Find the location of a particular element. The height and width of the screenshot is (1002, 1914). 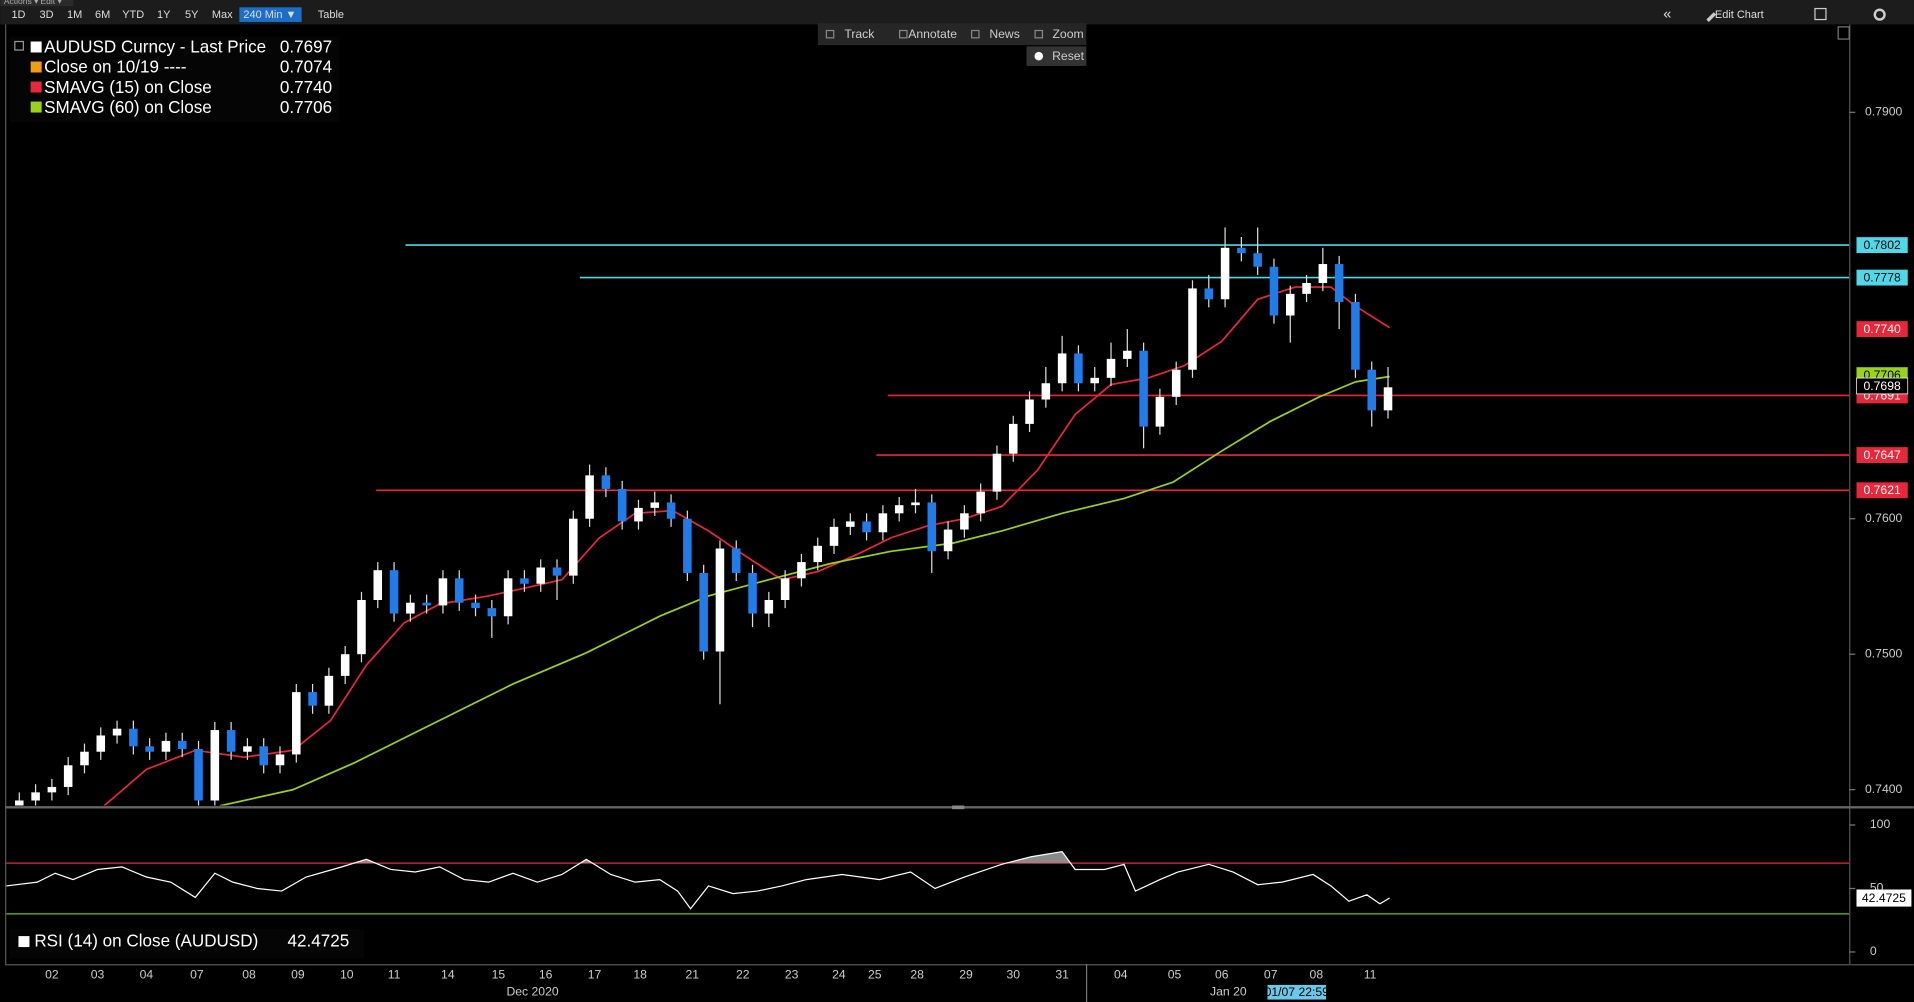

rsi-plot is located at coordinates (928, 882).